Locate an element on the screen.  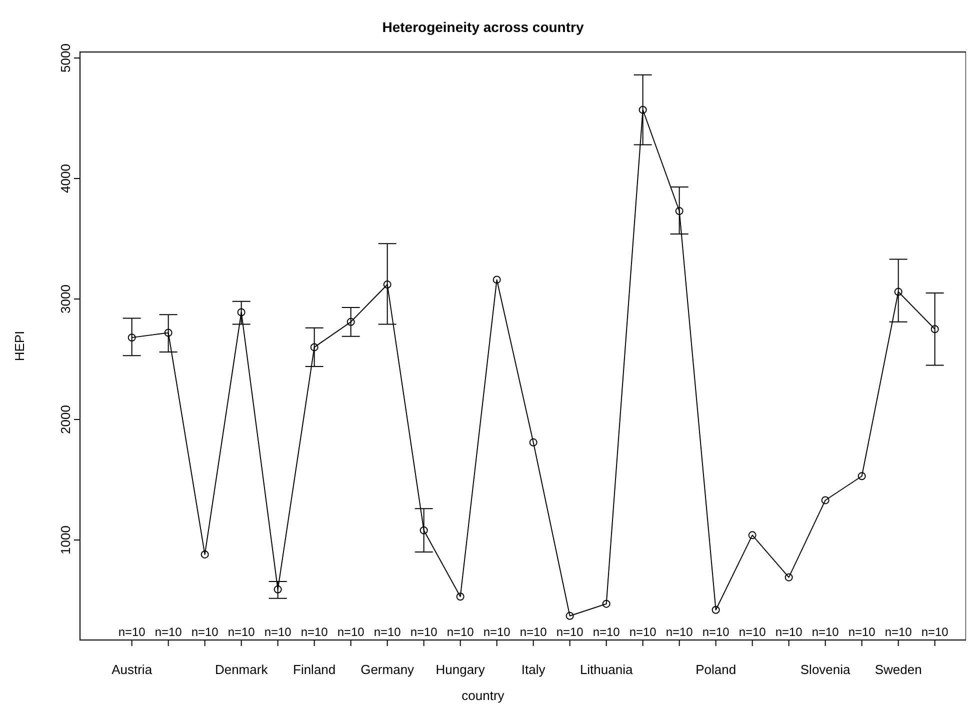
x-tick-label: Slovenia is located at coordinates (826, 669).